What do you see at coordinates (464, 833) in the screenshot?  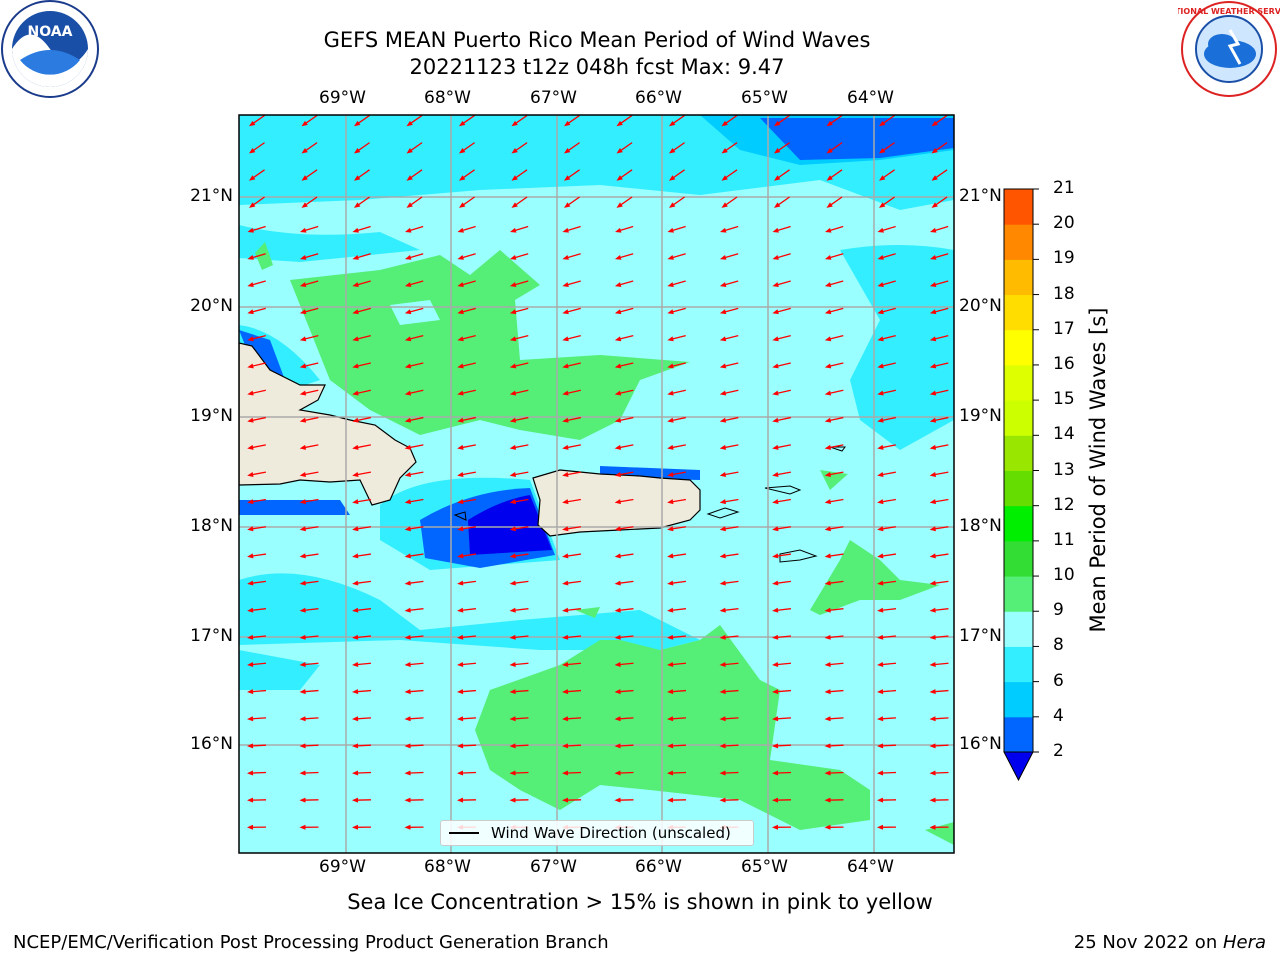 I see `legend-line-swatch` at bounding box center [464, 833].